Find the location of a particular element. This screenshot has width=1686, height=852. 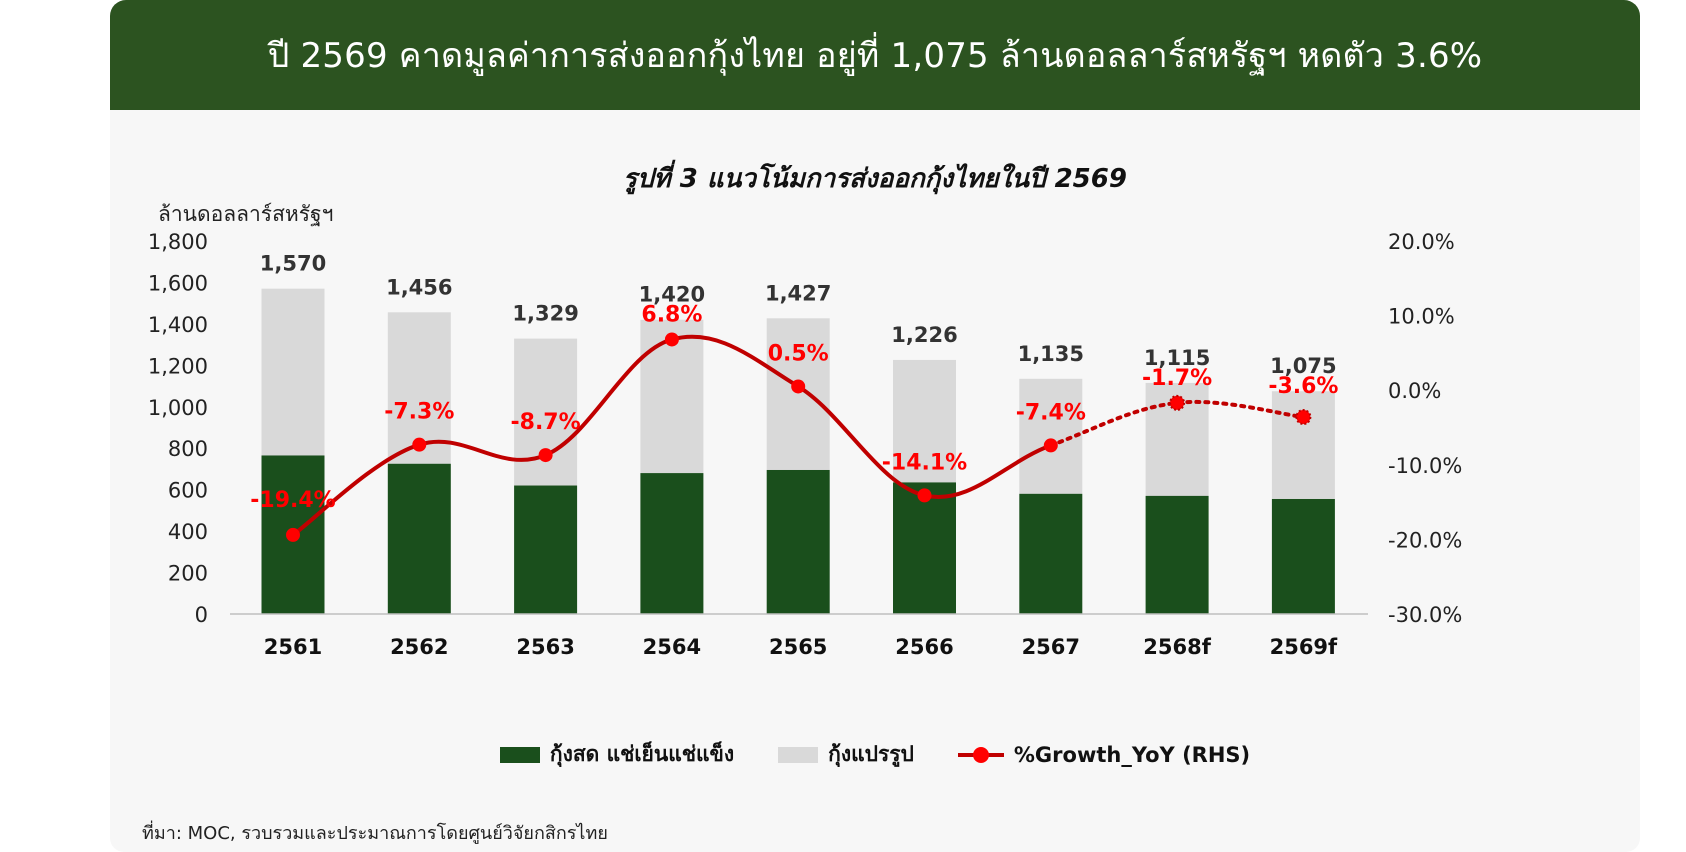

growth-label: -7.4% is located at coordinates (1051, 412).